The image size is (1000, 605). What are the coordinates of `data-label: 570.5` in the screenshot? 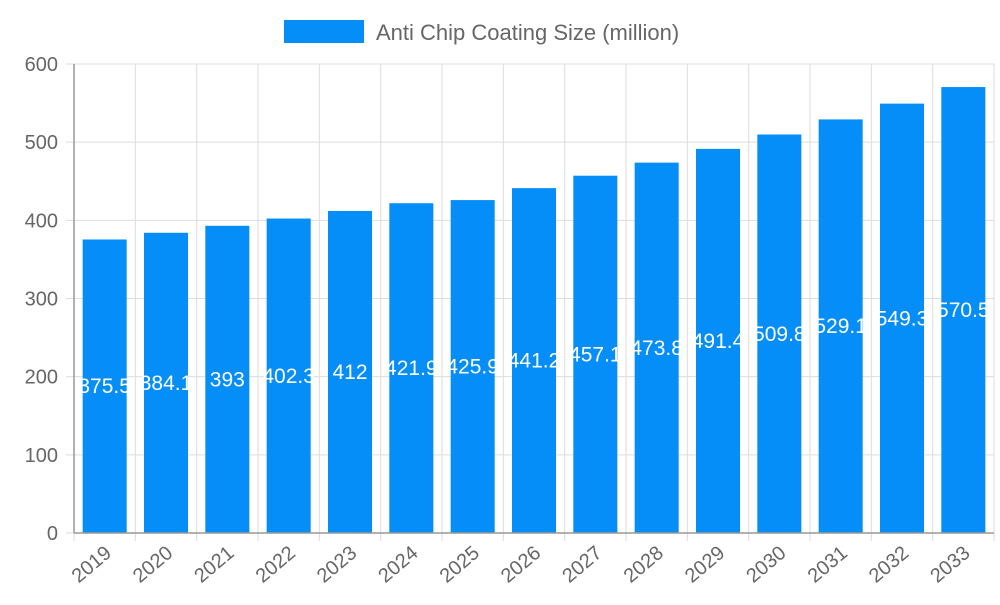 It's located at (963, 310).